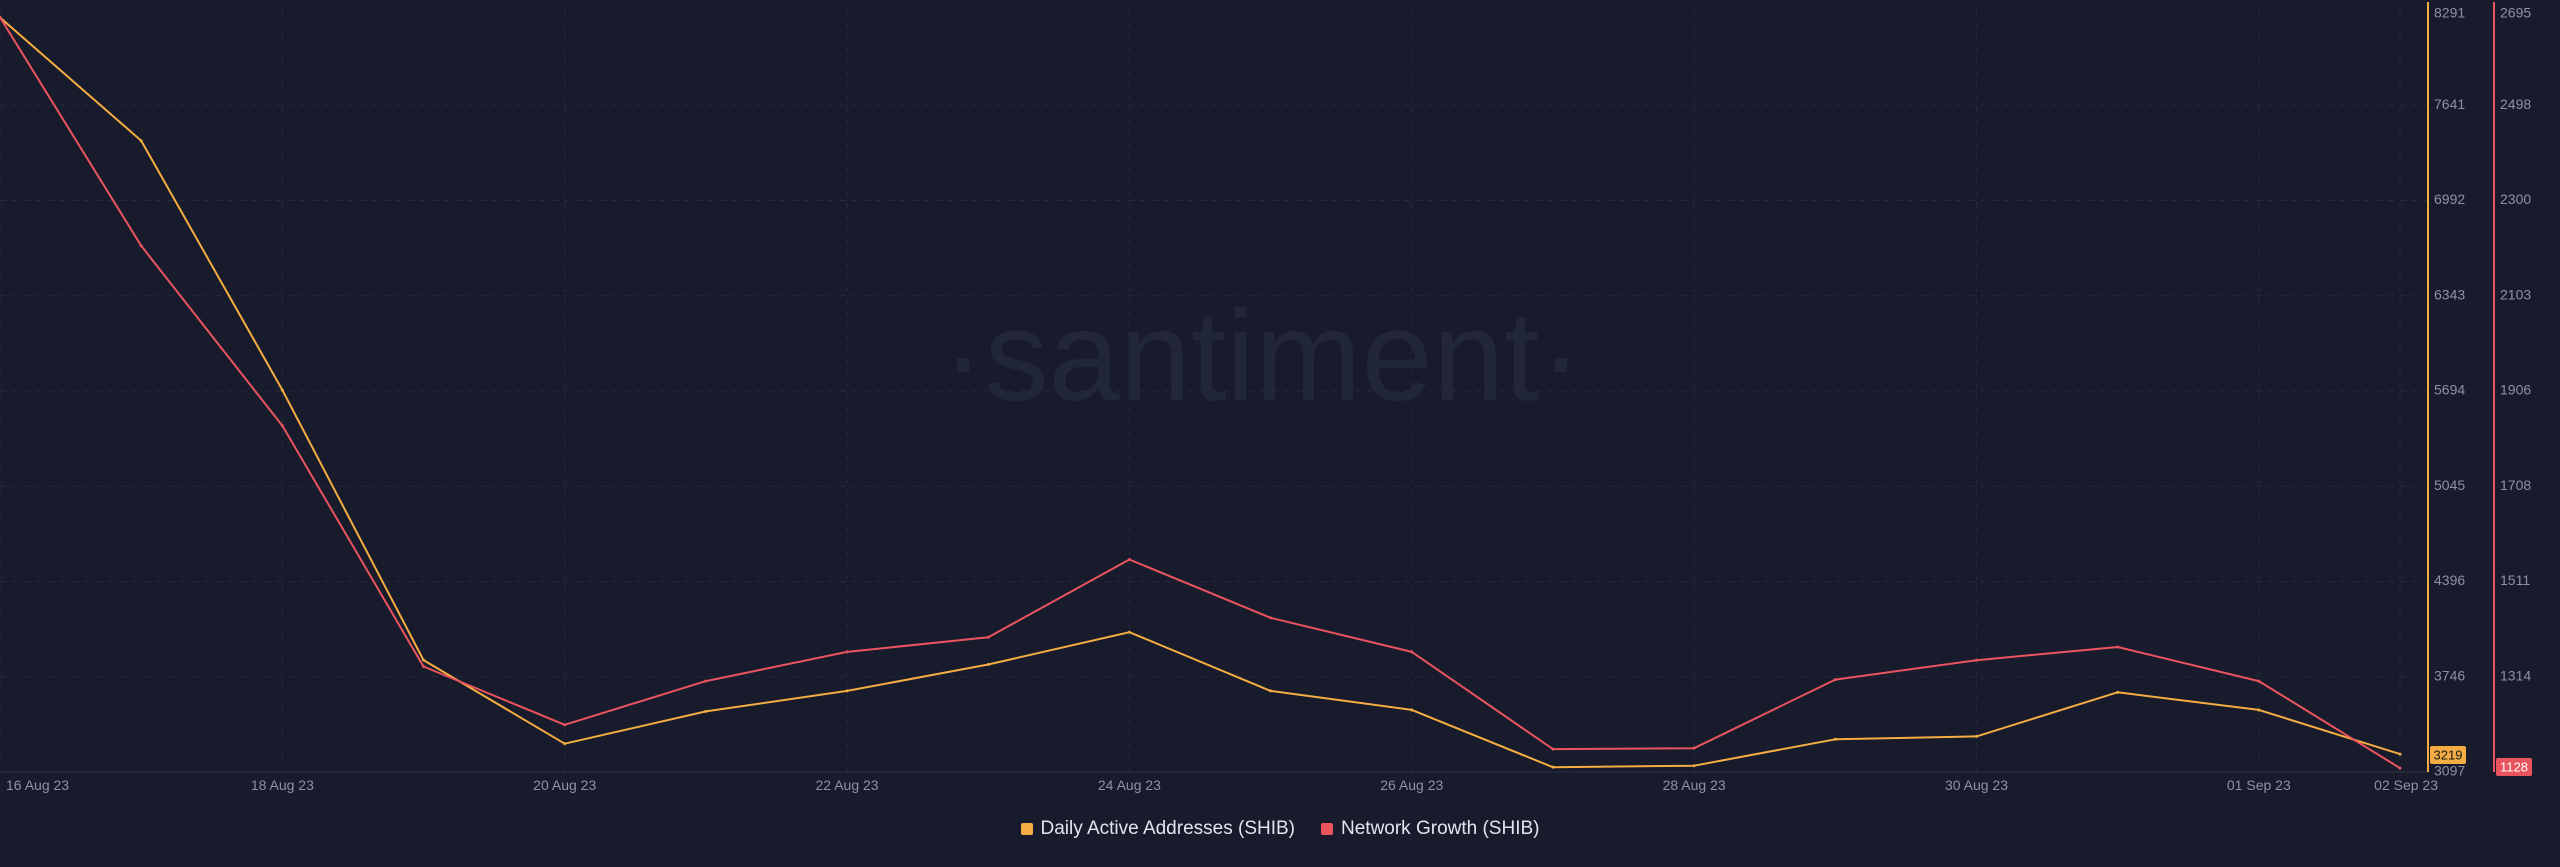  Describe the element at coordinates (1129, 785) in the screenshot. I see `x-tick-label: 24 Aug 23` at that location.